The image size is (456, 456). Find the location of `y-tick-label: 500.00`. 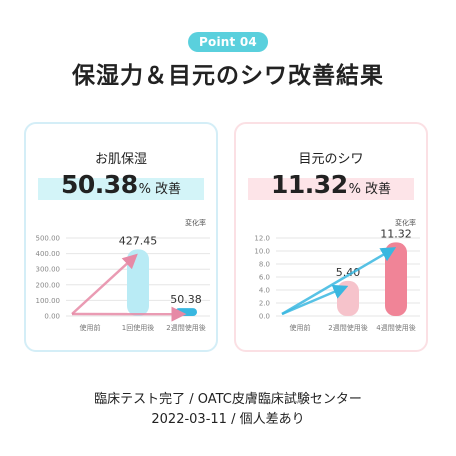

y-tick-label: 500.00 is located at coordinates (48, 239).